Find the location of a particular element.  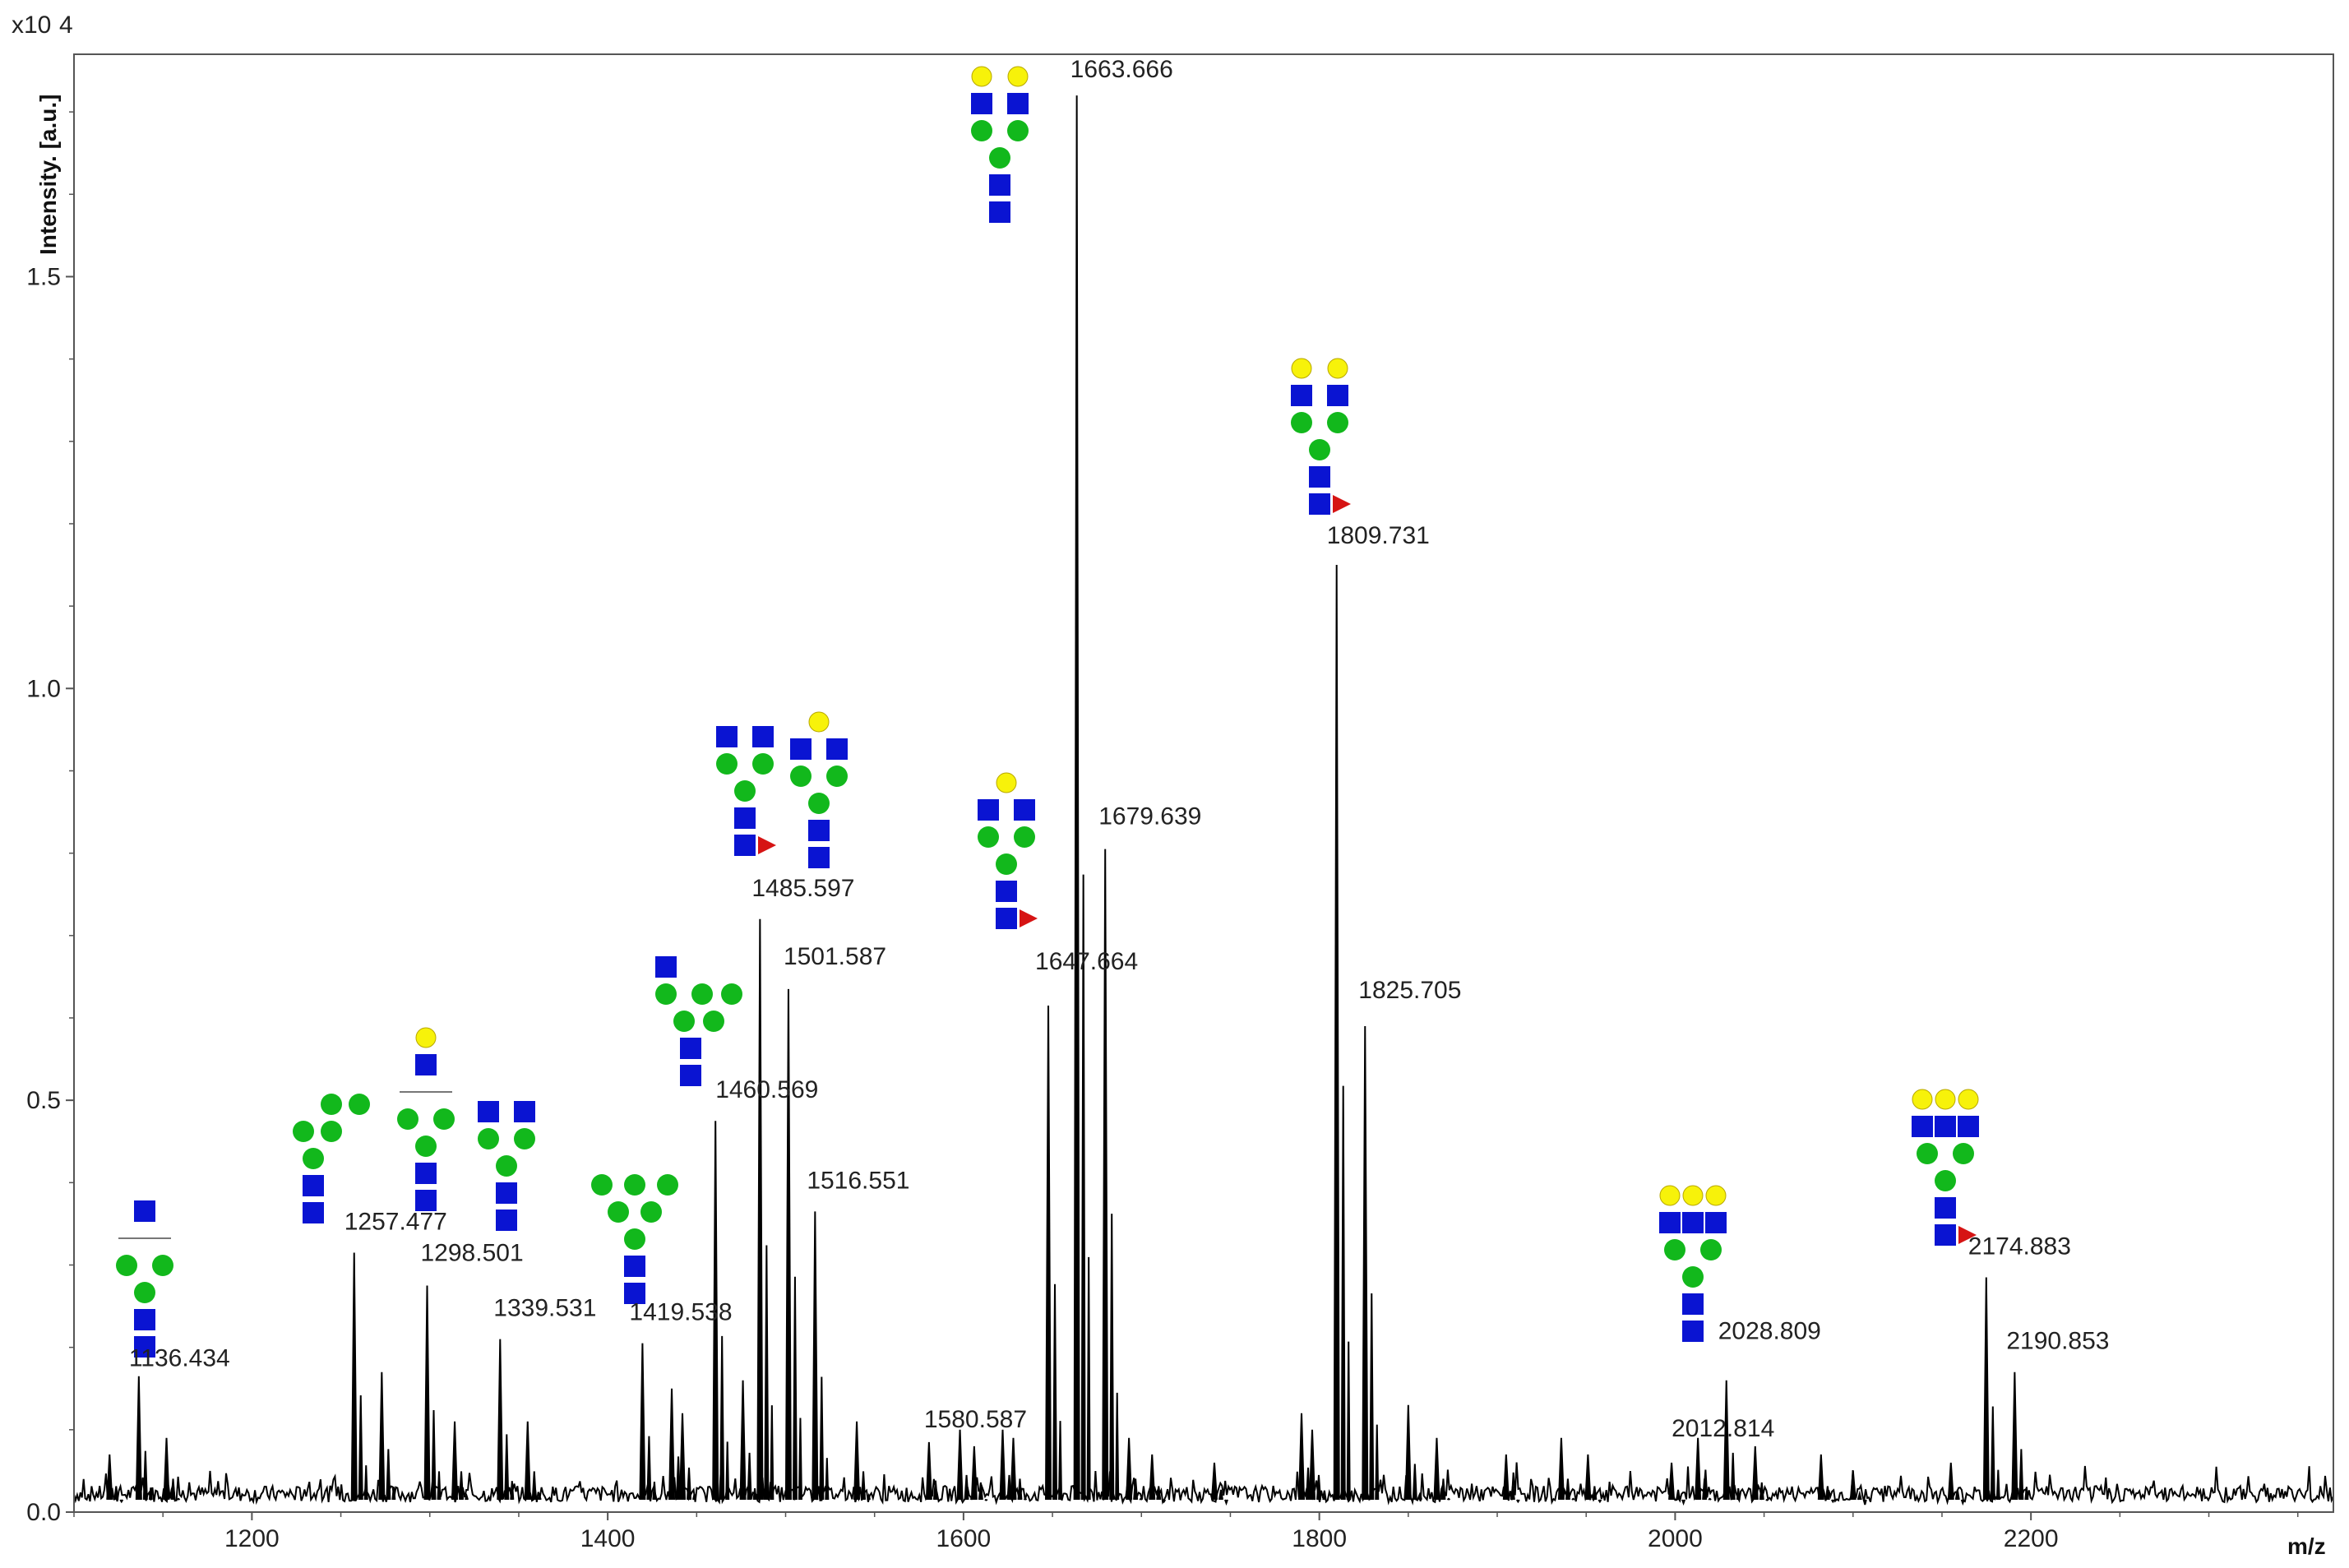

peak-label: 1136.434 is located at coordinates (179, 1358).